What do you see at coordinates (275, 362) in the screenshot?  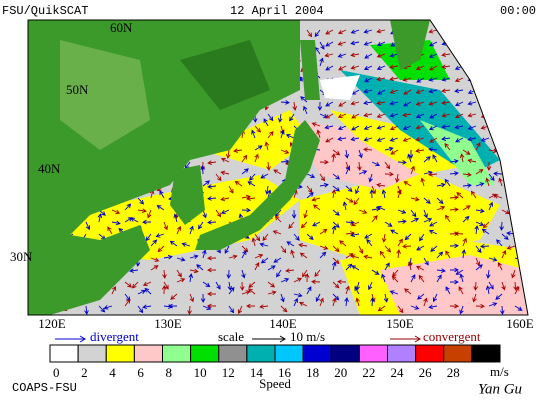 I see `colorbar: 0 2 4 6 8 10 12 14 16 18 20 22 24 26 28` at bounding box center [275, 362].